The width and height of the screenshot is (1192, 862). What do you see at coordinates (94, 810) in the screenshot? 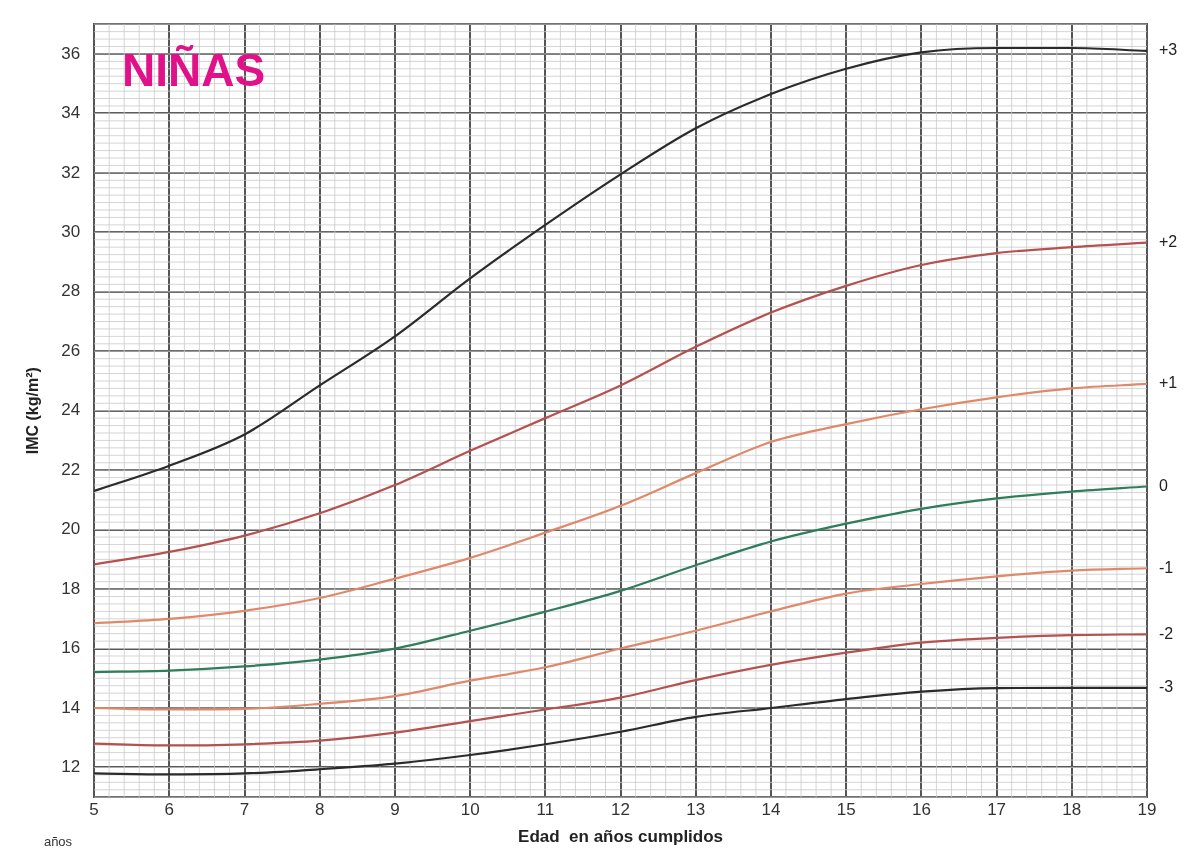
I see `x-tick-label: 5` at bounding box center [94, 810].